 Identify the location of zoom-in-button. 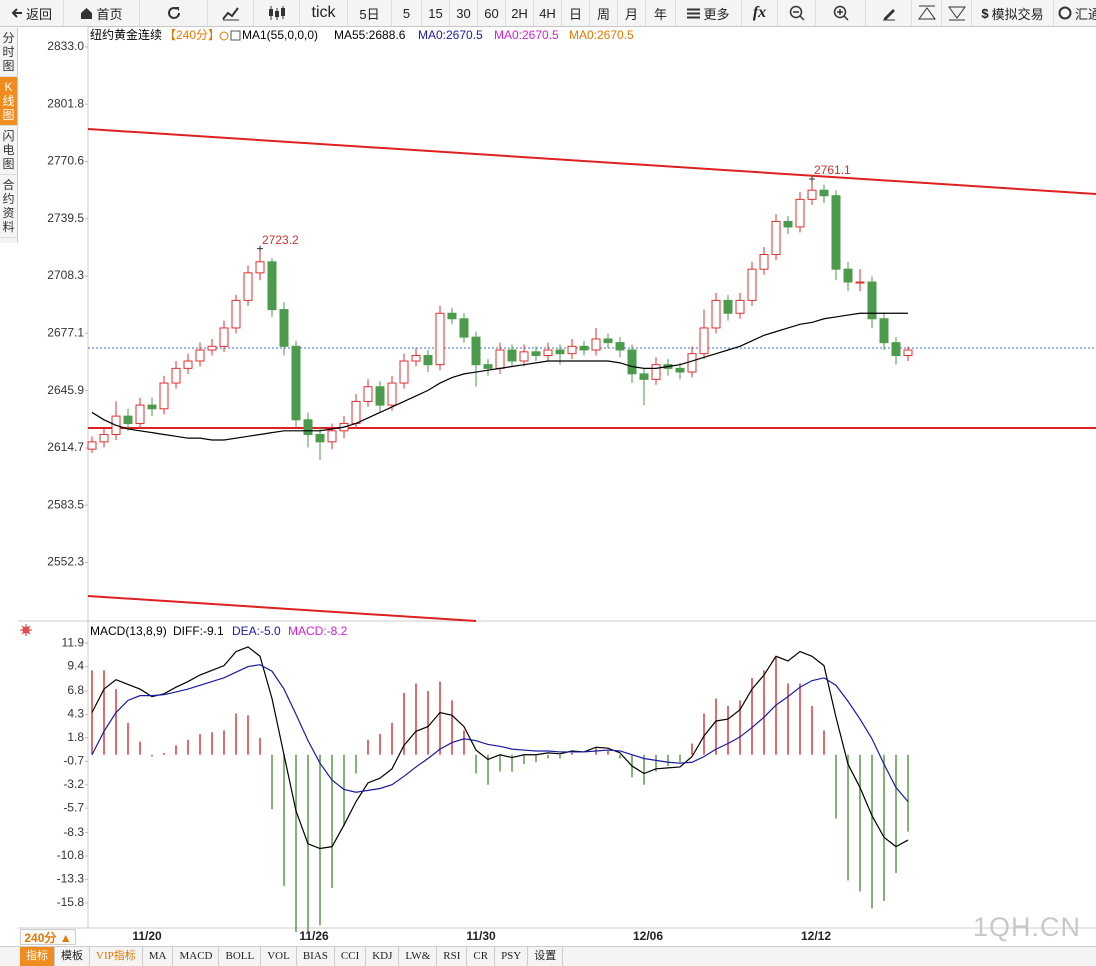
(841, 13).